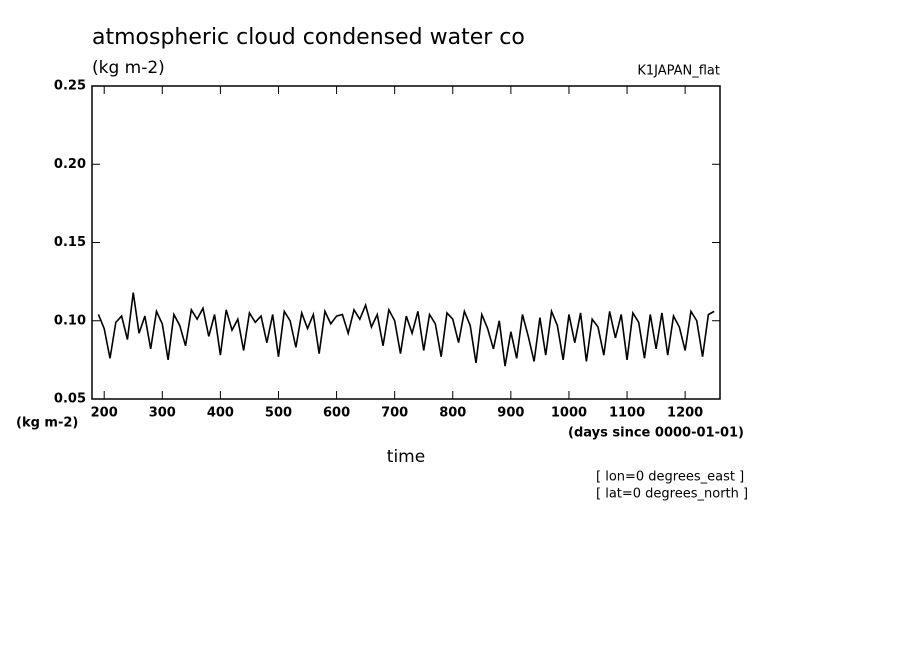 This screenshot has height=654, width=904. What do you see at coordinates (70, 86) in the screenshot?
I see `y-tick-label: 0.25` at bounding box center [70, 86].